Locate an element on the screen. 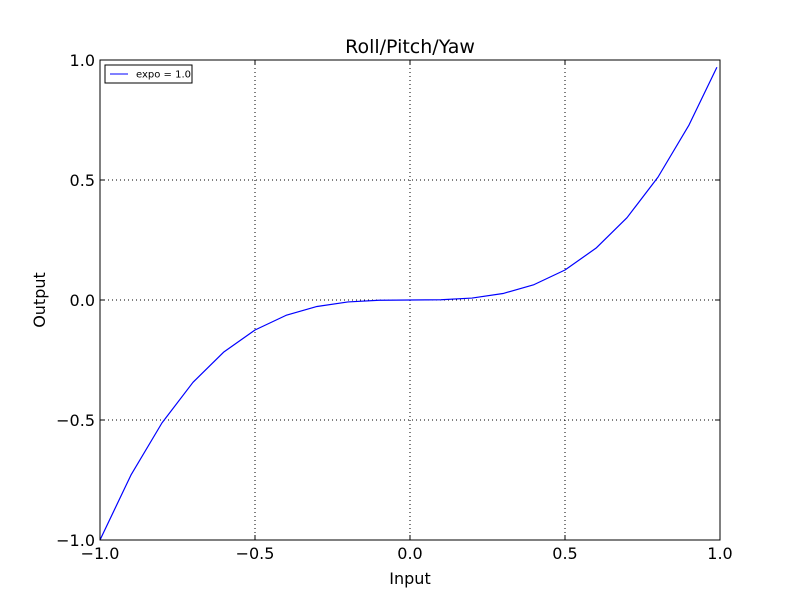  chart-title: Roll/Pitch/Yaw is located at coordinates (410, 47).